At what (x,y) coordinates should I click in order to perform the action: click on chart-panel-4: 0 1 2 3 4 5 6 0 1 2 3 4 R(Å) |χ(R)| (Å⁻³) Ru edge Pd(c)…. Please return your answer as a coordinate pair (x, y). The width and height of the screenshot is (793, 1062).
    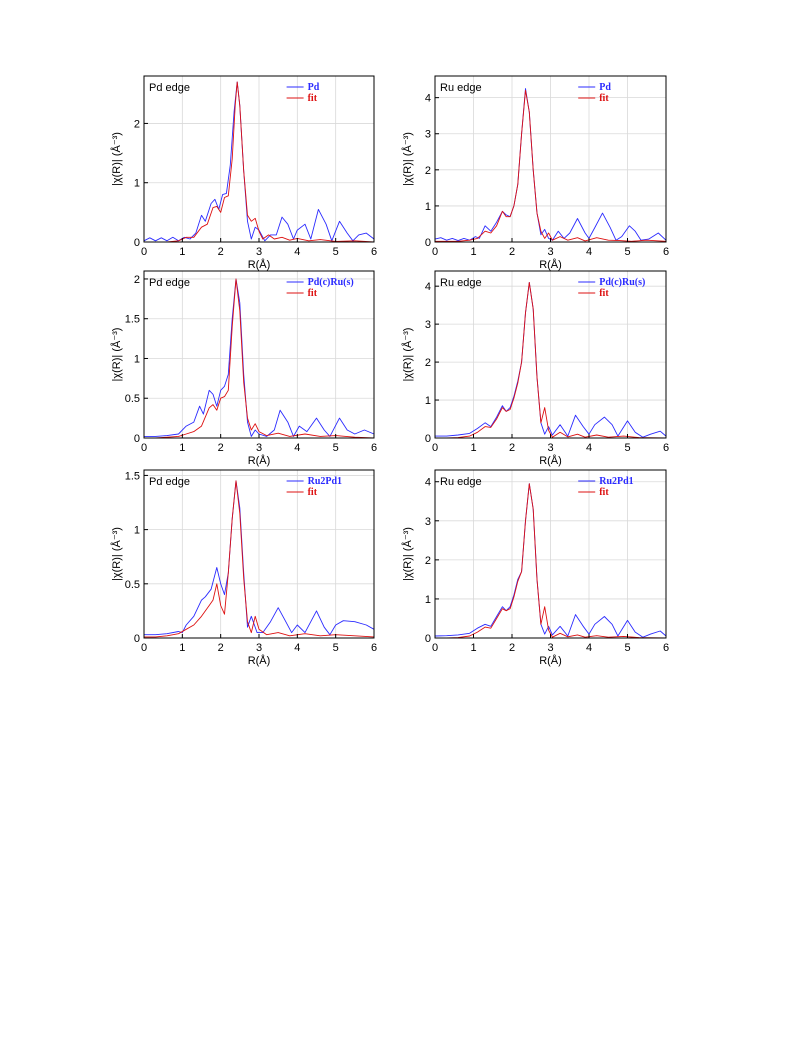
    Looking at the image, I should click on (535, 368).